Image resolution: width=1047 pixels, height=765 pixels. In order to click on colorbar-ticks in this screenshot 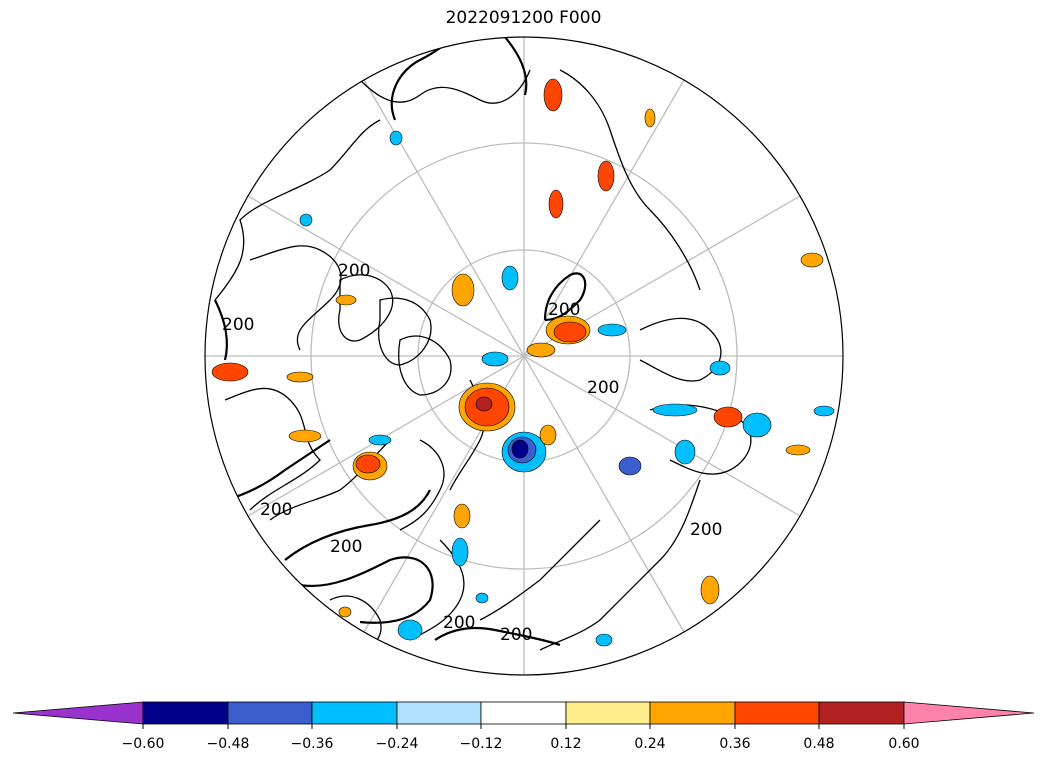, I will do `click(523, 726)`.